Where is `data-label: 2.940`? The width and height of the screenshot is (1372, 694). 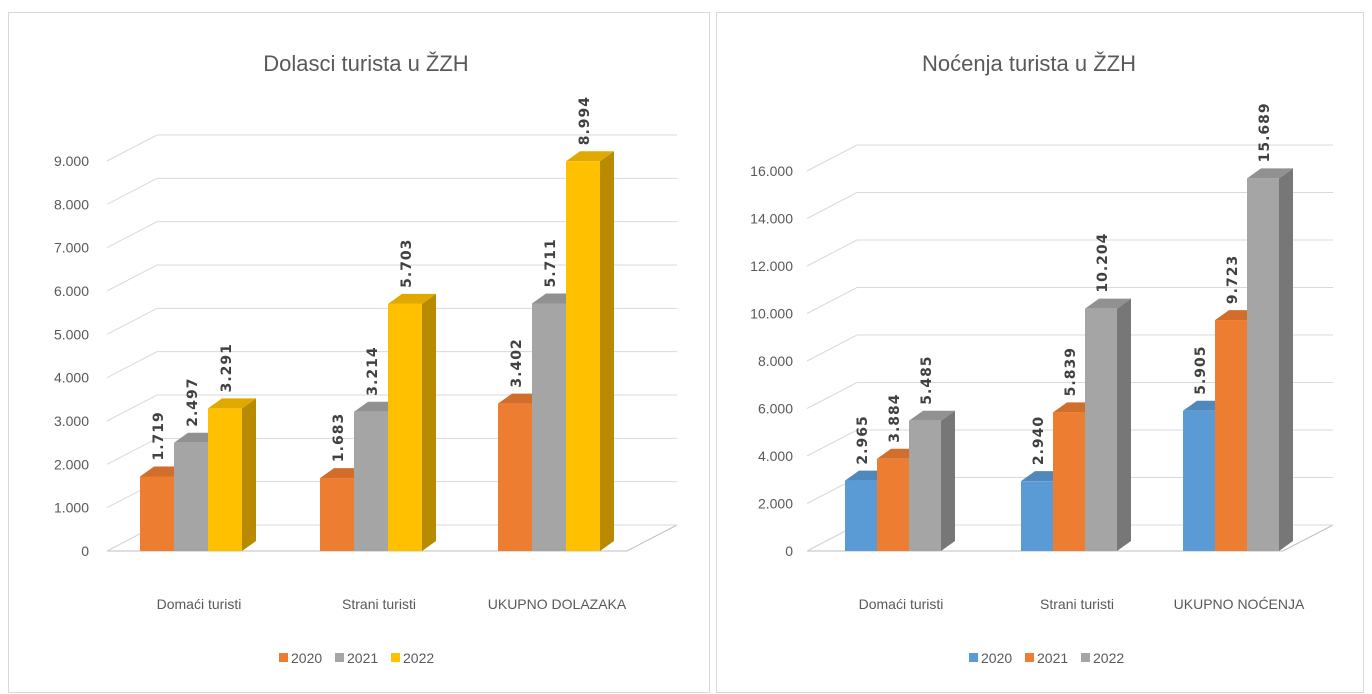
data-label: 2.940 is located at coordinates (1039, 440).